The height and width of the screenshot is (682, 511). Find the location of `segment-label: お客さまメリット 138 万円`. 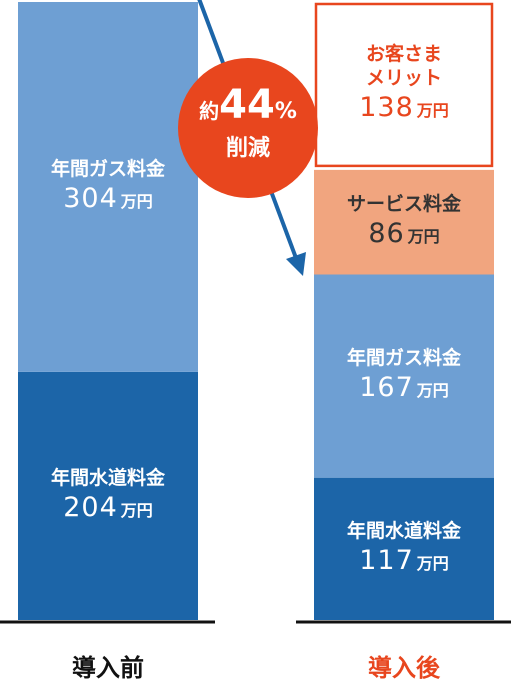

segment-label: お客さまメリット 138 万円 is located at coordinates (404, 83).